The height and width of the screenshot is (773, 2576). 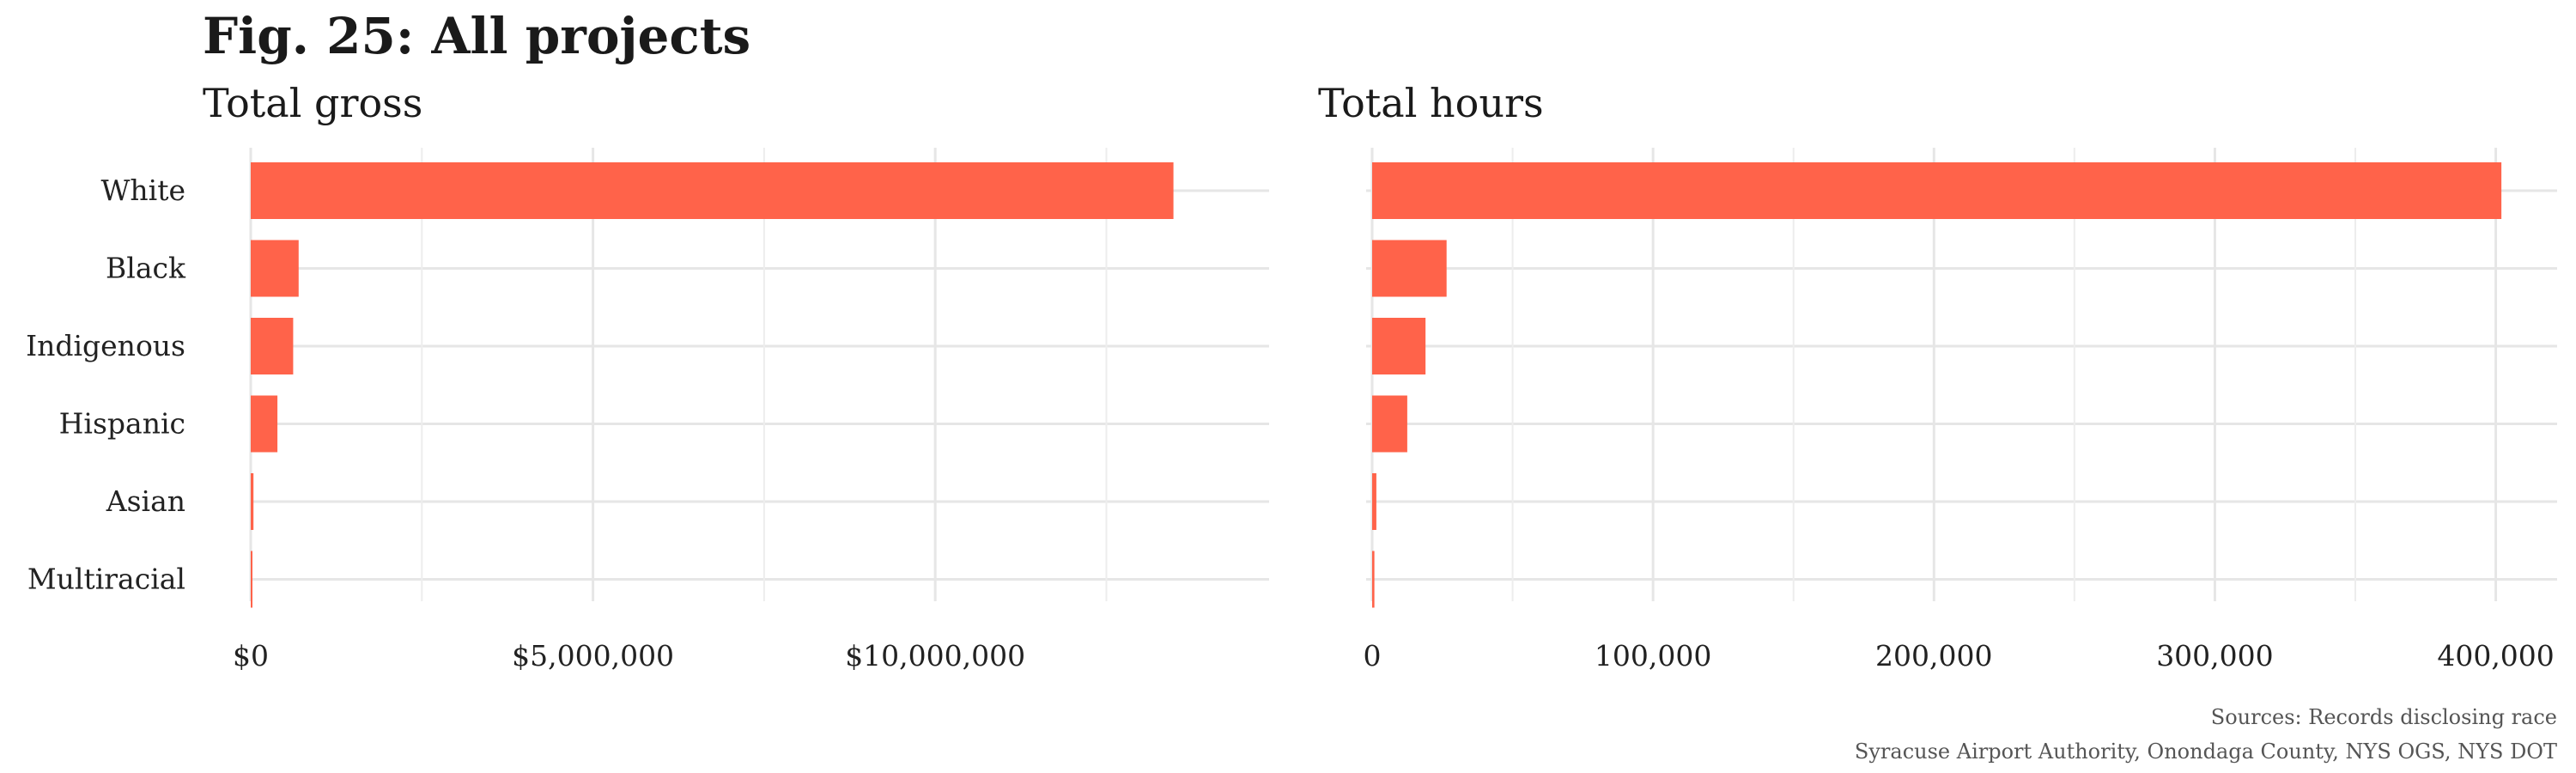 What do you see at coordinates (122, 424) in the screenshot?
I see `category-label-hispanic: Hispanic` at bounding box center [122, 424].